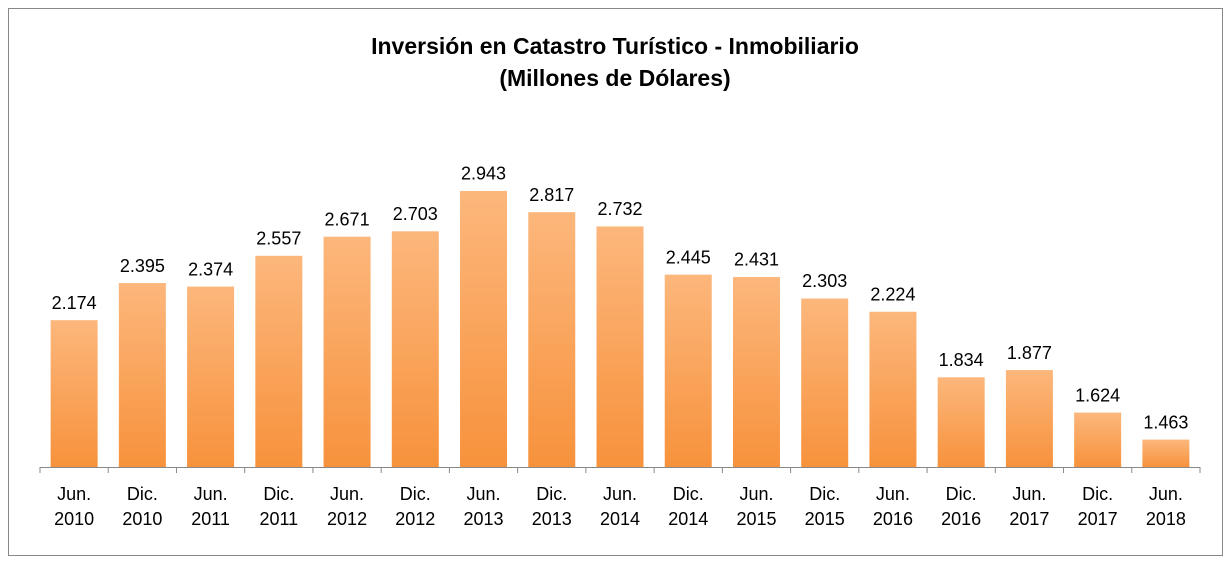 The height and width of the screenshot is (567, 1231). I want to click on x-tick-label: 2018, so click(1166, 519).